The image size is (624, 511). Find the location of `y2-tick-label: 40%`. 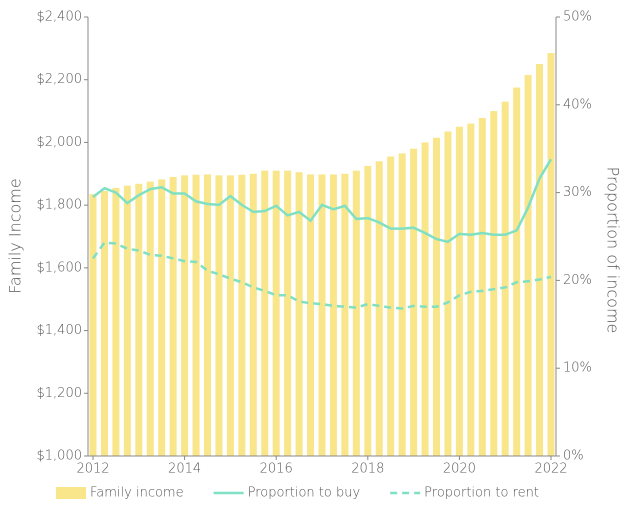

y2-tick-label: 40% is located at coordinates (577, 104).